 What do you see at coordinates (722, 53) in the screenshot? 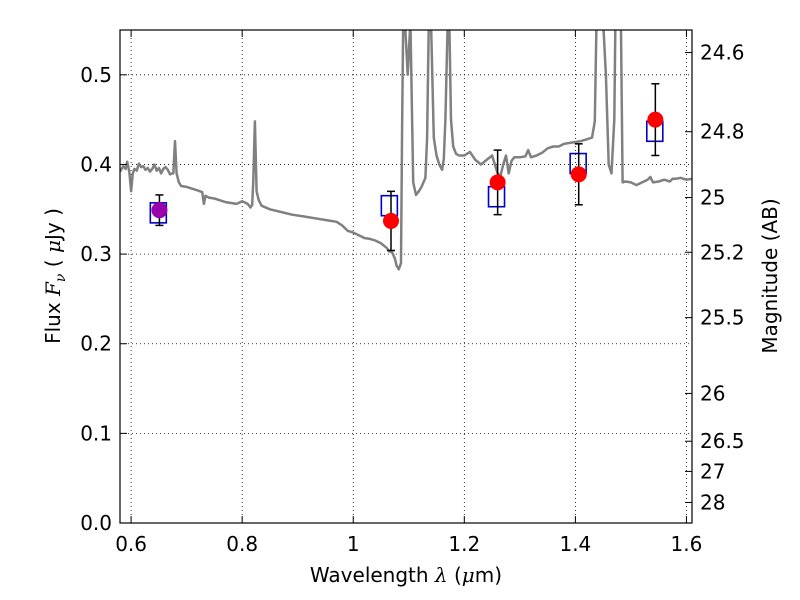
I see `y2-tick-label: 24.6` at bounding box center [722, 53].